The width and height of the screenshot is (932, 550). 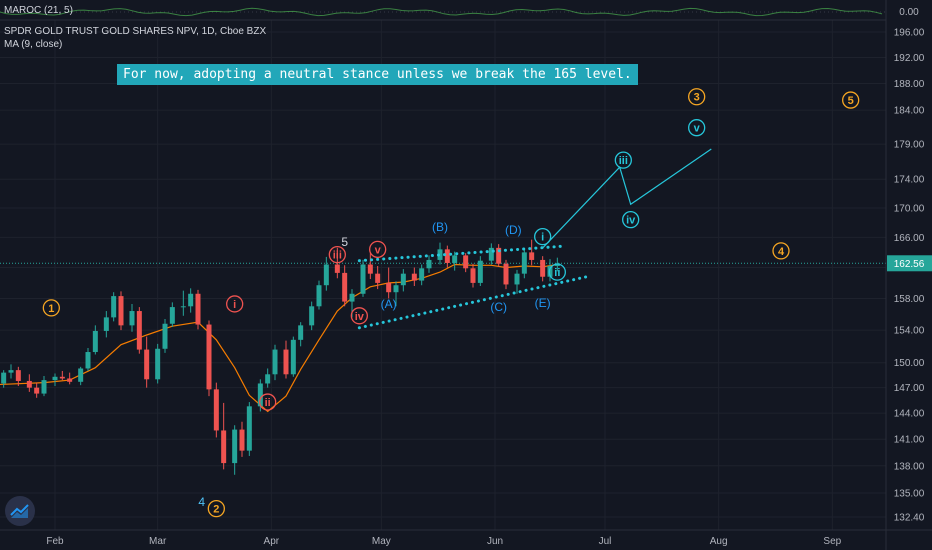 I want to click on wave-label: ii, so click(x=557, y=272).